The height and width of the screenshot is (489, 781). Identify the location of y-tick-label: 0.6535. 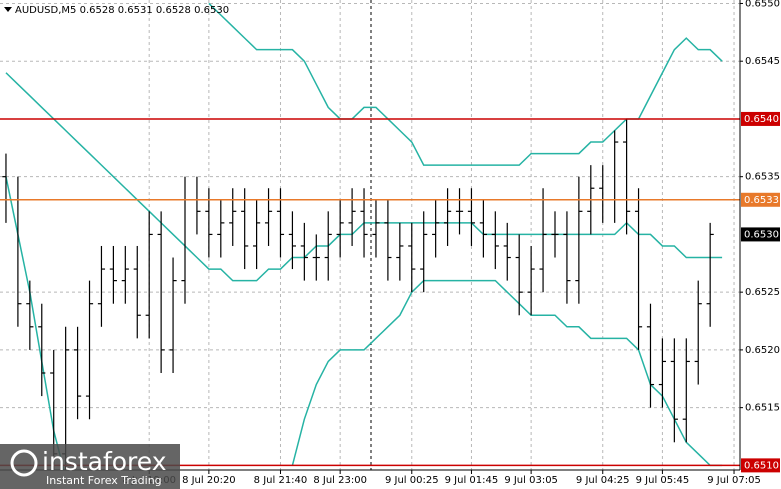
(762, 177).